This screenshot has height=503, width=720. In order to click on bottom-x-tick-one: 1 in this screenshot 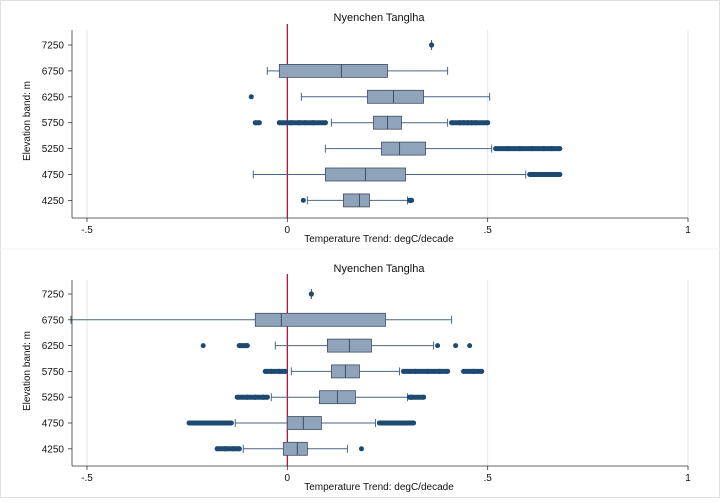, I will do `click(688, 475)`.